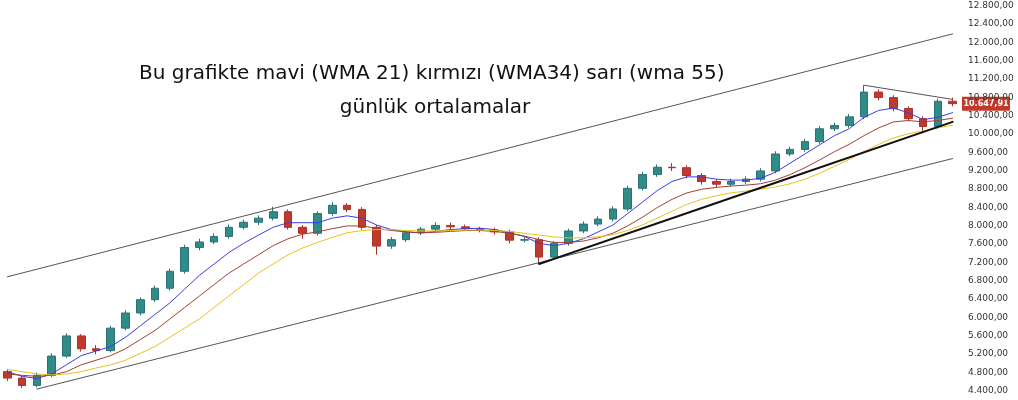  I want to click on y-tick-label: 12.000,00, so click(991, 41).